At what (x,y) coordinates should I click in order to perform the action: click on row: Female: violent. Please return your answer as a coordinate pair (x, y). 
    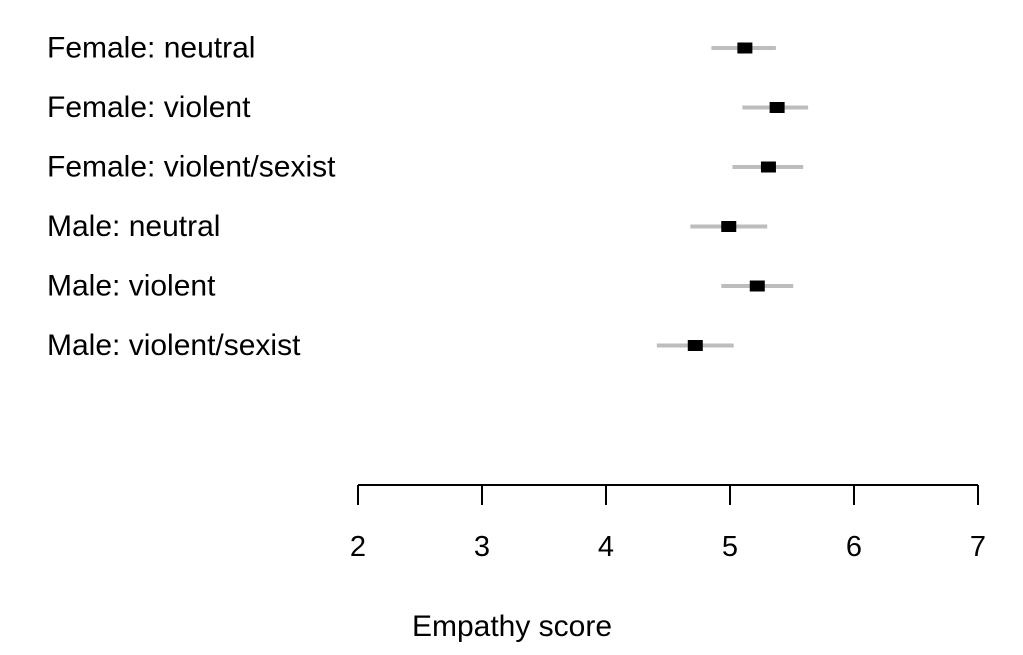
    Looking at the image, I should click on (428, 107).